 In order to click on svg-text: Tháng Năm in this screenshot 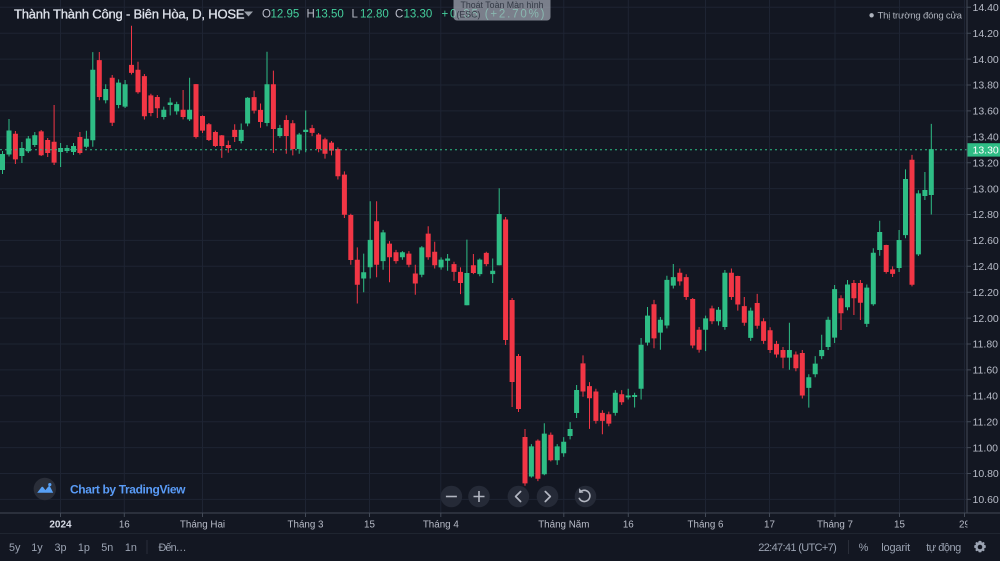, I will do `click(563, 524)`.